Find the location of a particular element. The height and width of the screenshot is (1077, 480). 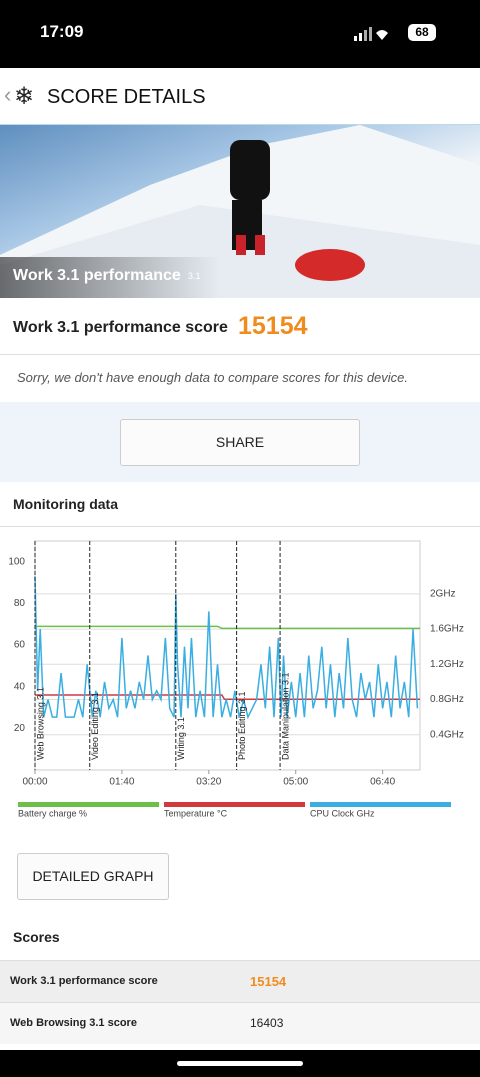

row-value: 16403 is located at coordinates (267, 1023).